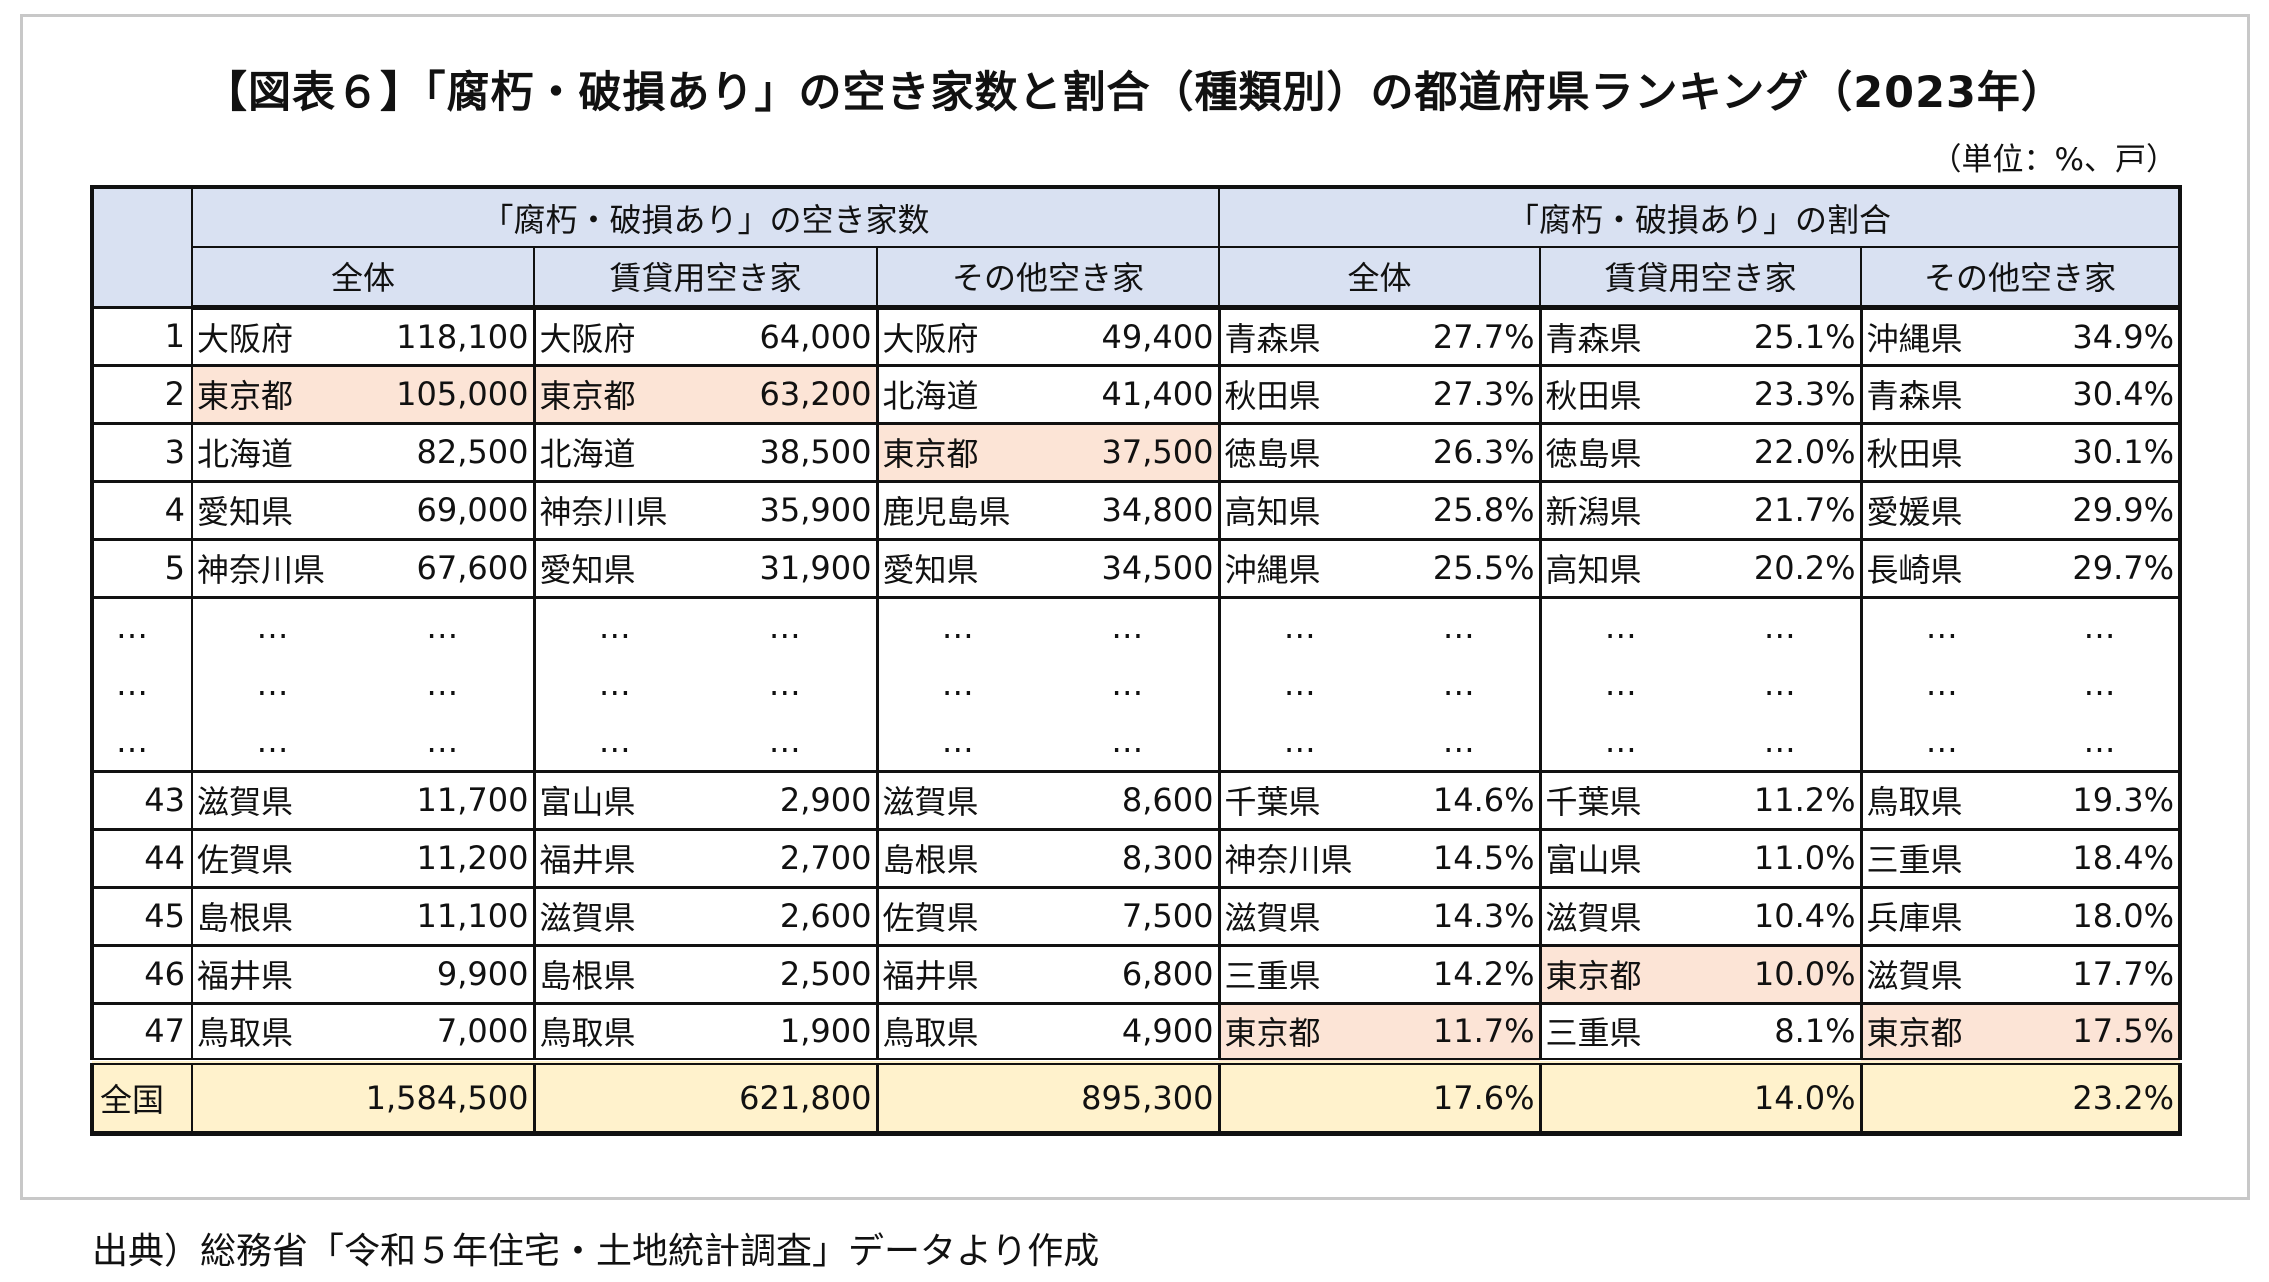 The height and width of the screenshot is (1282, 2269). I want to click on rank-cell: 2, so click(142, 394).